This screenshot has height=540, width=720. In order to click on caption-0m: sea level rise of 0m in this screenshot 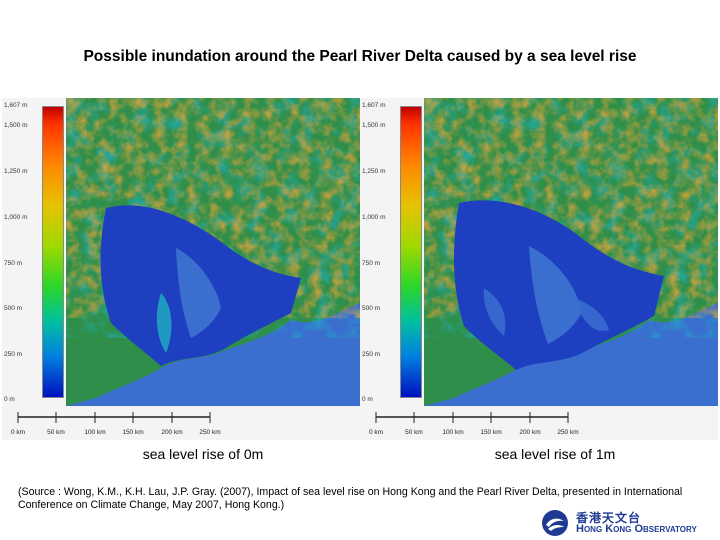, I will do `click(203, 454)`.